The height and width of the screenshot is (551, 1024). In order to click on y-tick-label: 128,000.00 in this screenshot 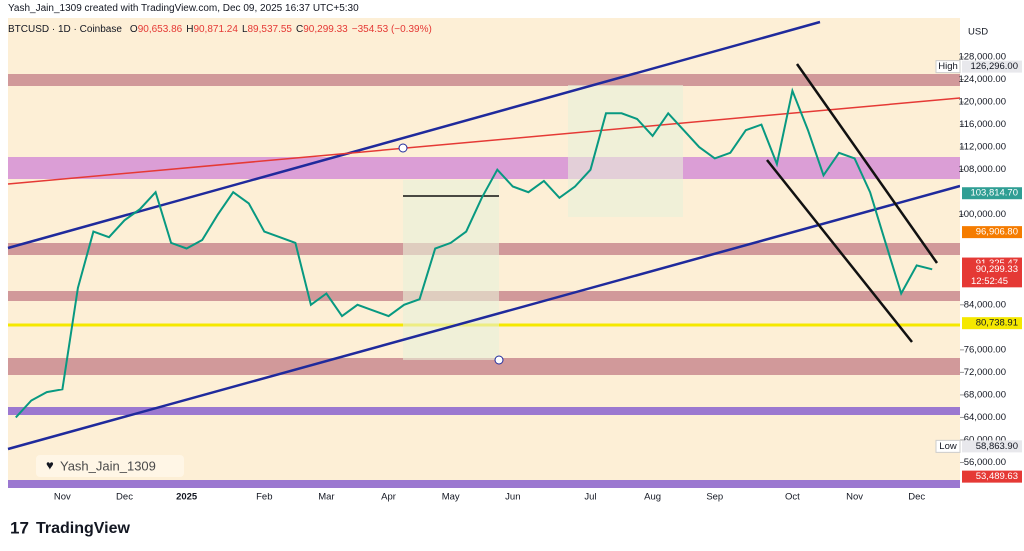, I will do `click(982, 57)`.